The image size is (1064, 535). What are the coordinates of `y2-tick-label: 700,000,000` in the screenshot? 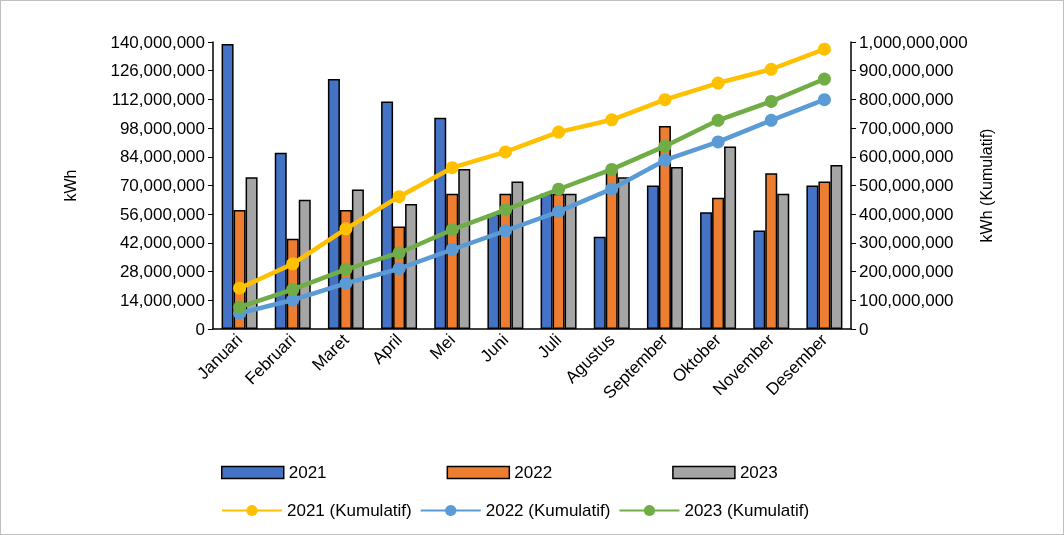 It's located at (906, 128).